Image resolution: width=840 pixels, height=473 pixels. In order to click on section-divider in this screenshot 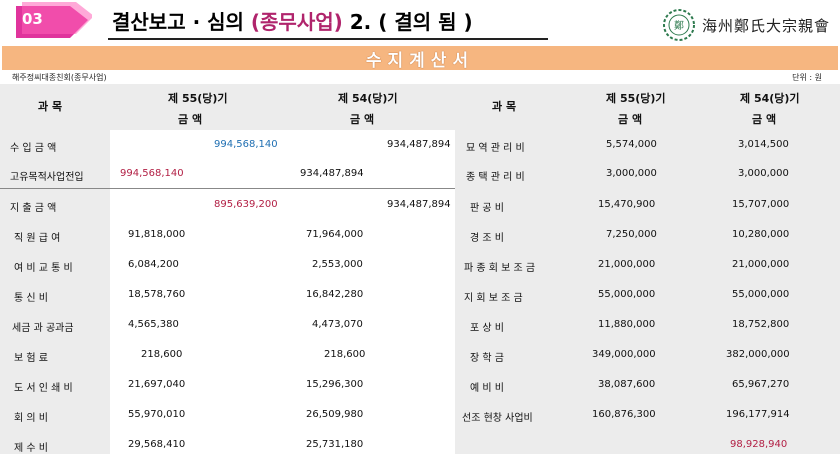, I will do `click(227, 188)`.